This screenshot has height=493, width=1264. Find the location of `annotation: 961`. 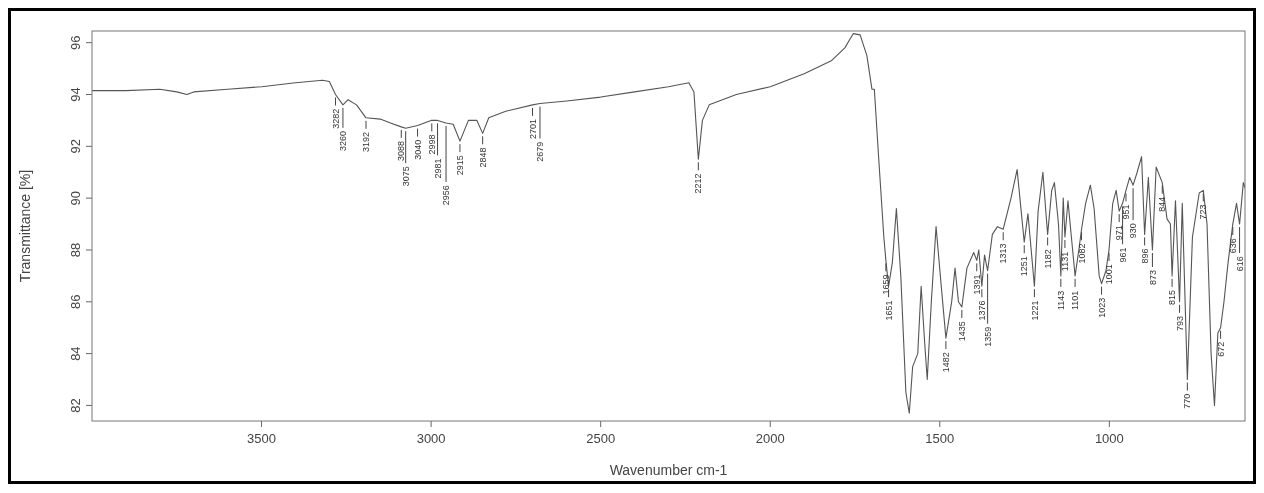

annotation: 961 is located at coordinates (1122, 255).